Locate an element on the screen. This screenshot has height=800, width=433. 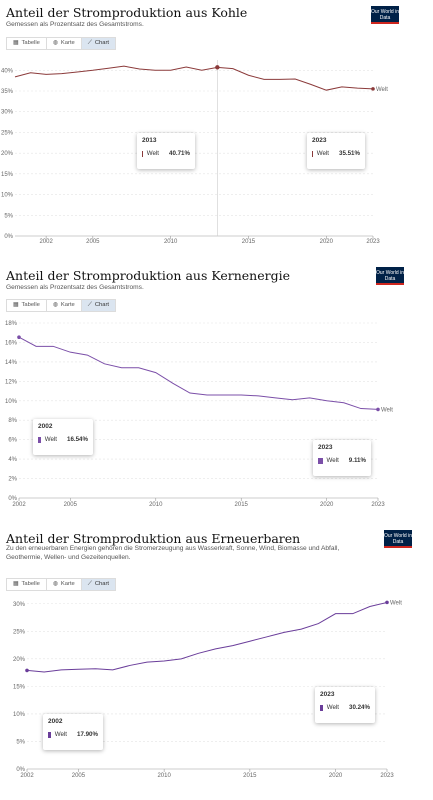
y-tick-label: 18% is located at coordinates (11, 324).